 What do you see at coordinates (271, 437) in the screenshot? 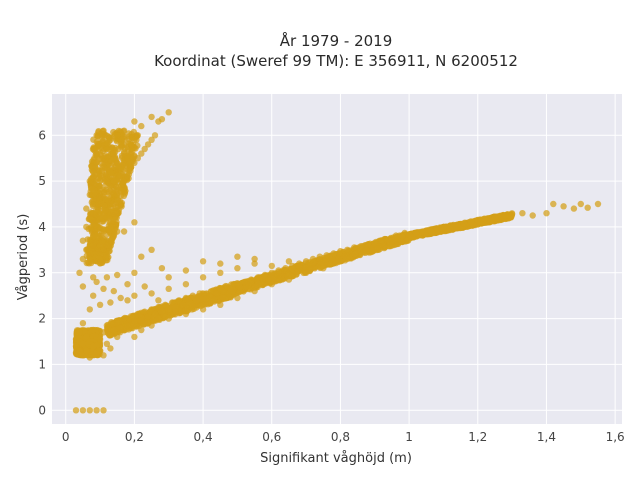
I see `x-tick-label: 0,6` at bounding box center [271, 437].